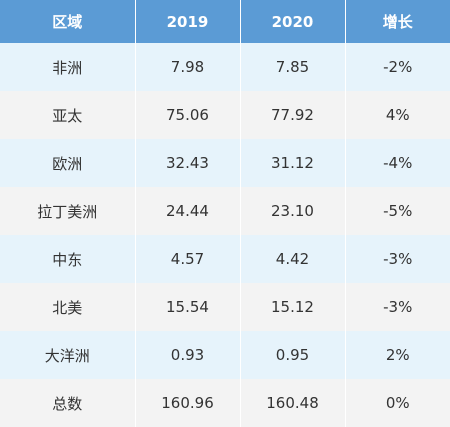  Describe the element at coordinates (293, 67) in the screenshot. I see `cell-2020: 7.85` at that location.